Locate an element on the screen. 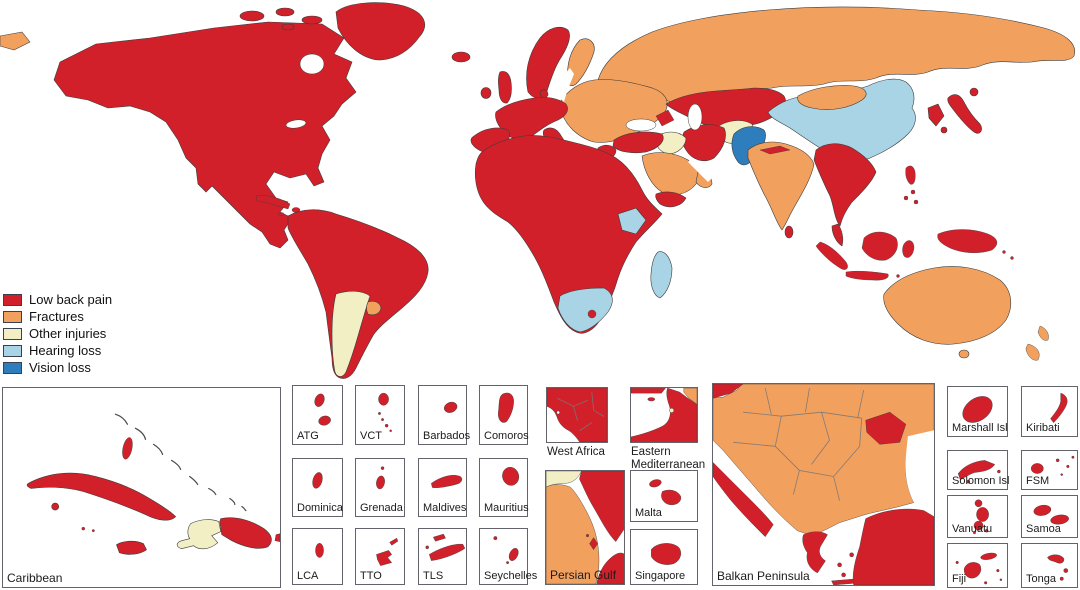 This screenshot has width=1080, height=590. balkan-alps is located at coordinates (728, 391).